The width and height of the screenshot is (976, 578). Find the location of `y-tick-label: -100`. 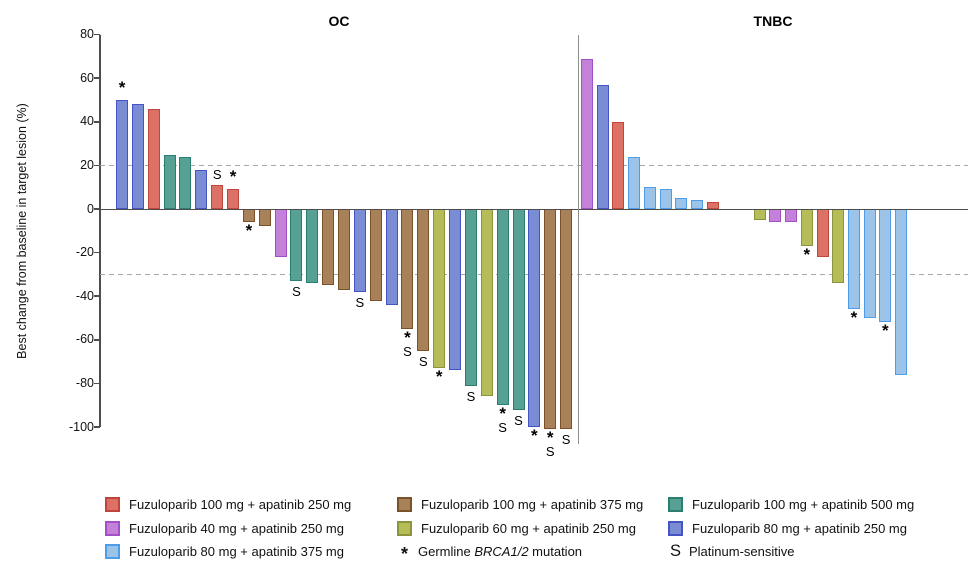

y-tick-label: -100 is located at coordinates (81, 426).